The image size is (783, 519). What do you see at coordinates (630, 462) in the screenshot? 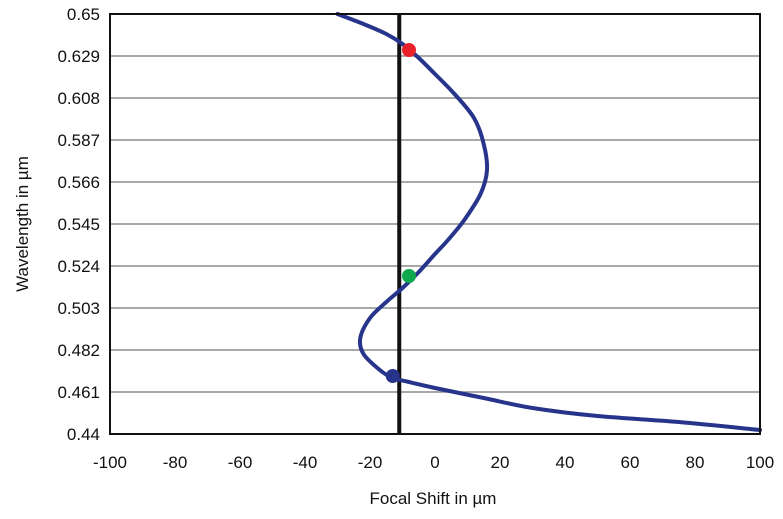
I see `x-tick-label: 60` at bounding box center [630, 462].